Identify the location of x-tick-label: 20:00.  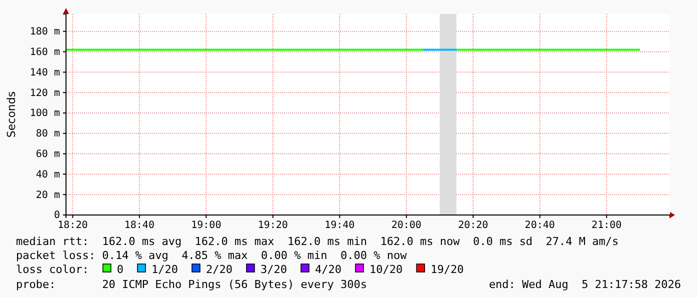
(406, 226).